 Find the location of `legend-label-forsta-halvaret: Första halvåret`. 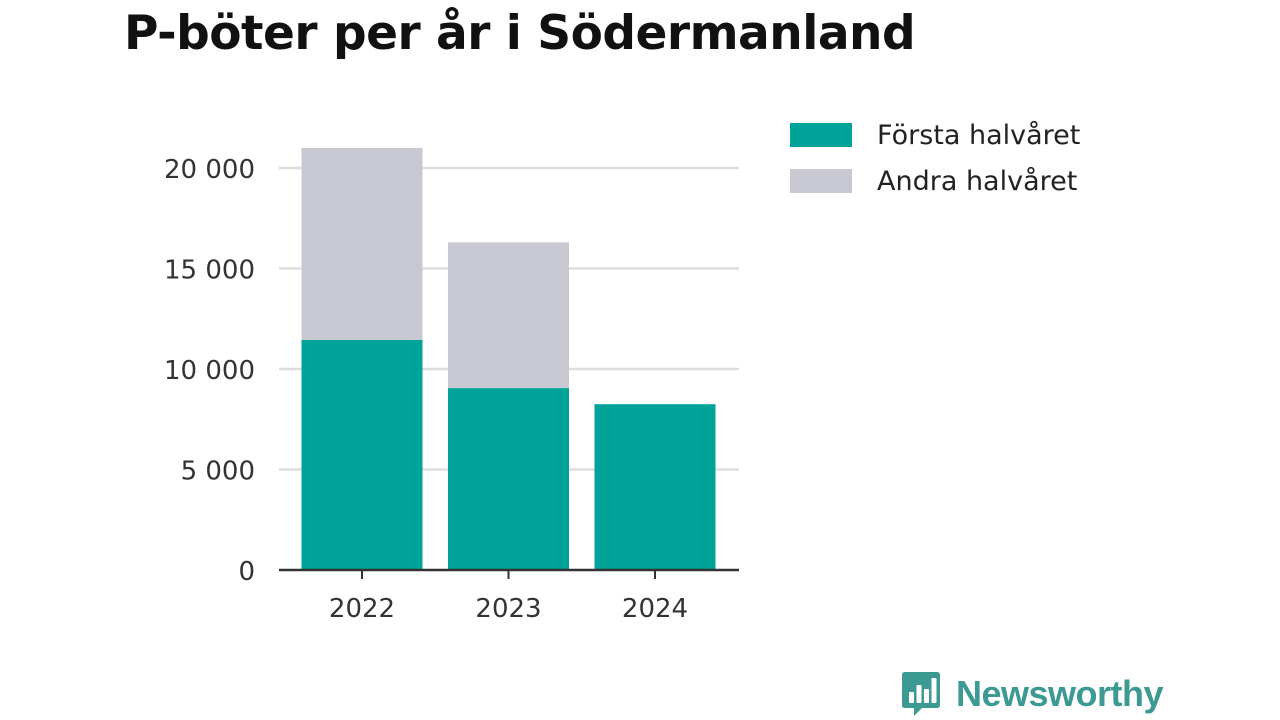

legend-label-forsta-halvaret: Första halvåret is located at coordinates (979, 135).